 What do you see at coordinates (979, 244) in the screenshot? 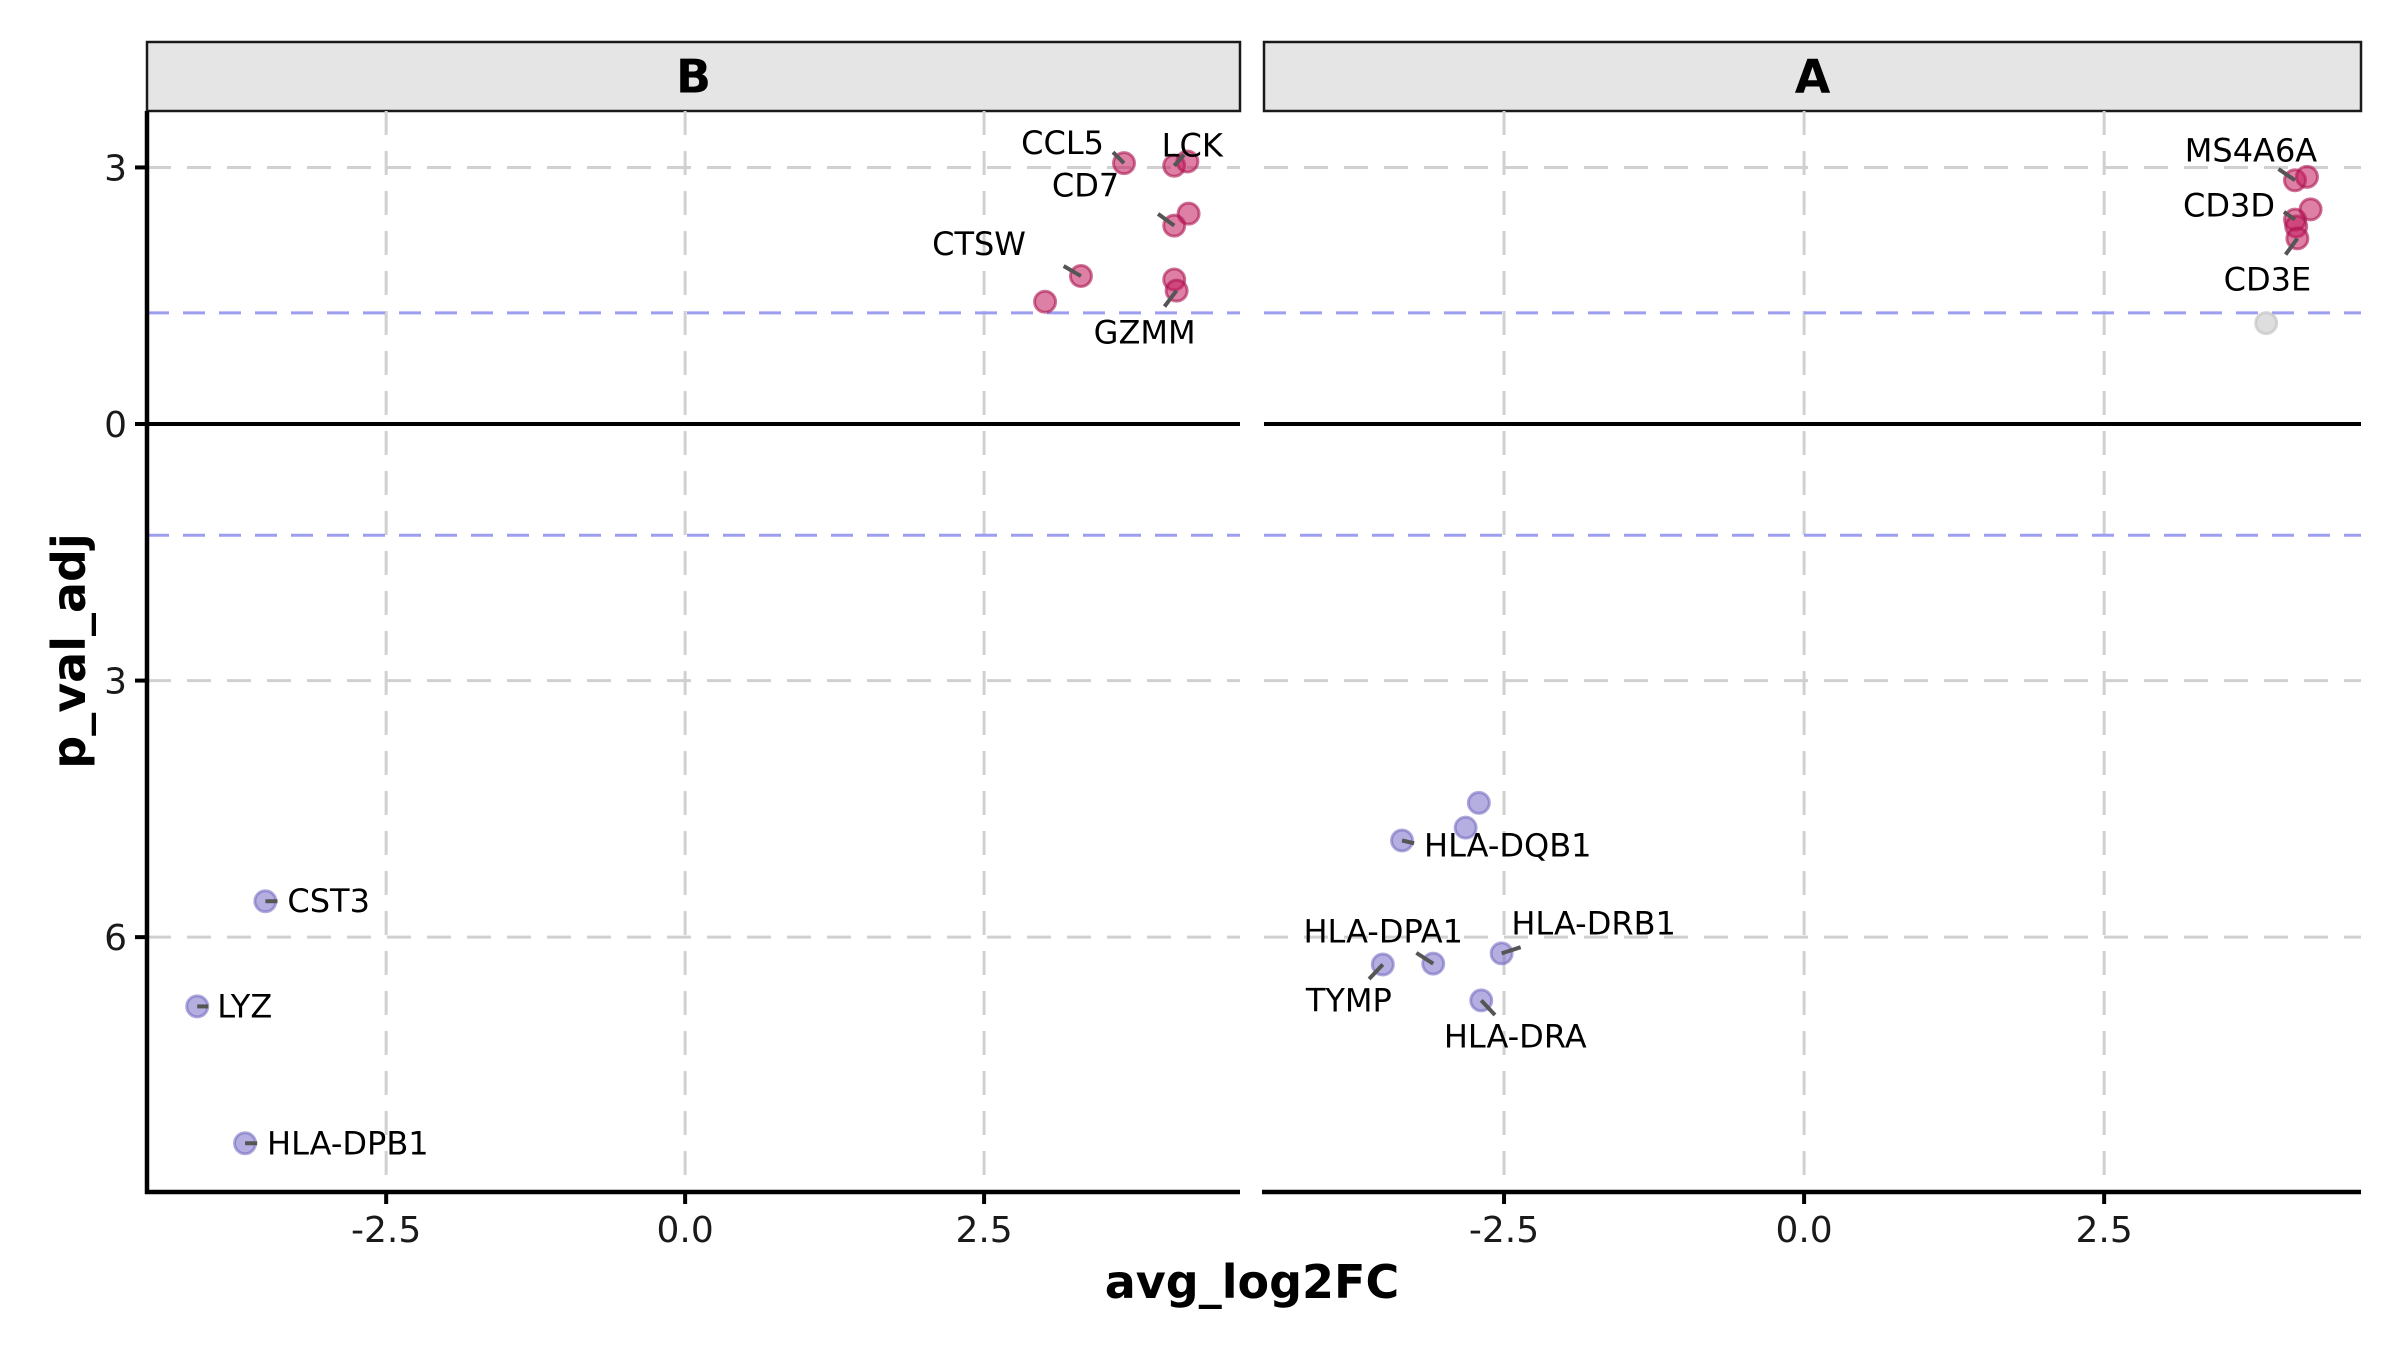
I see `gene-label: CTSW` at bounding box center [979, 244].